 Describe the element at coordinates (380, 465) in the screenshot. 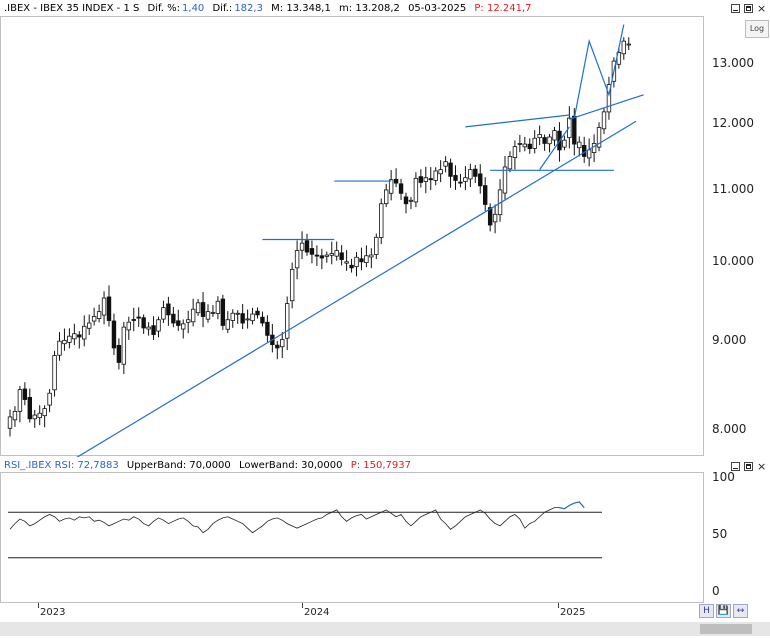

I see `rsi-pointer-value: P: 150,7937` at that location.